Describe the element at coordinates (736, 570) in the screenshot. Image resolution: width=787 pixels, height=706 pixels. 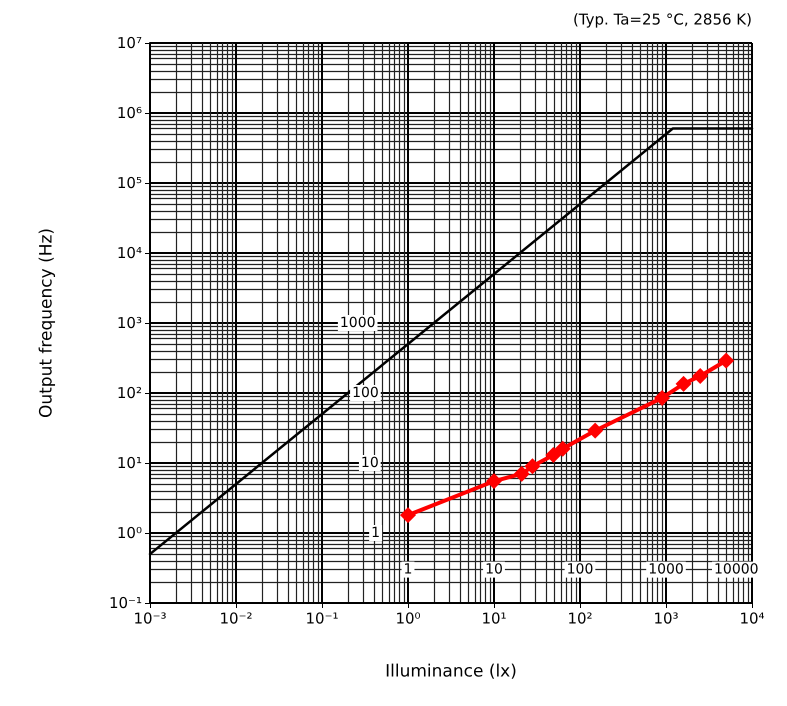
I see `annotation: 10000` at that location.